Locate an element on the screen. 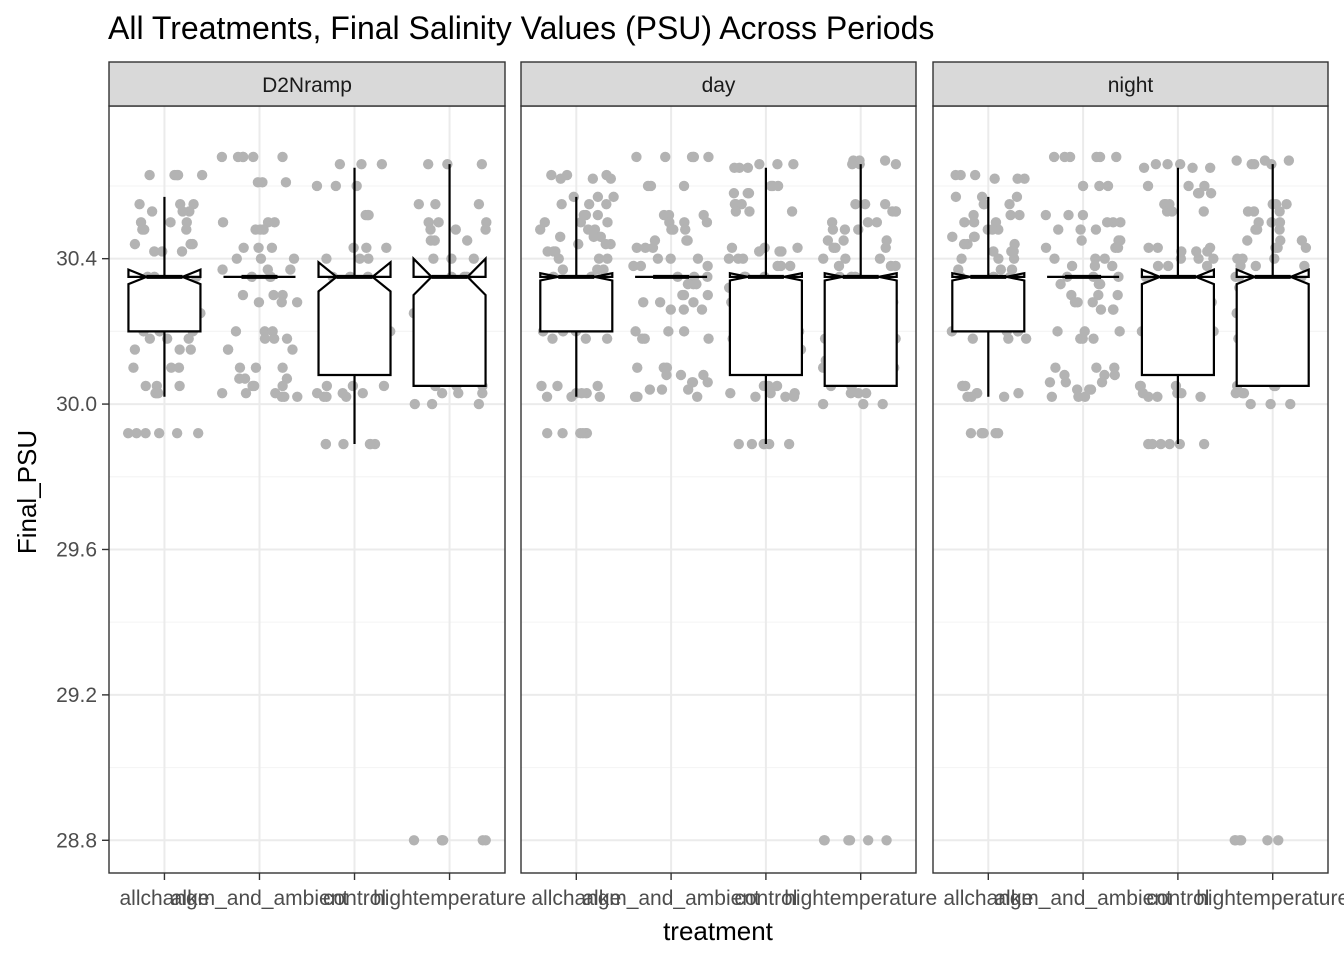 Image resolution: width=1344 pixels, height=965 pixels. y-axis-label: Final_PSU is located at coordinates (27, 492).